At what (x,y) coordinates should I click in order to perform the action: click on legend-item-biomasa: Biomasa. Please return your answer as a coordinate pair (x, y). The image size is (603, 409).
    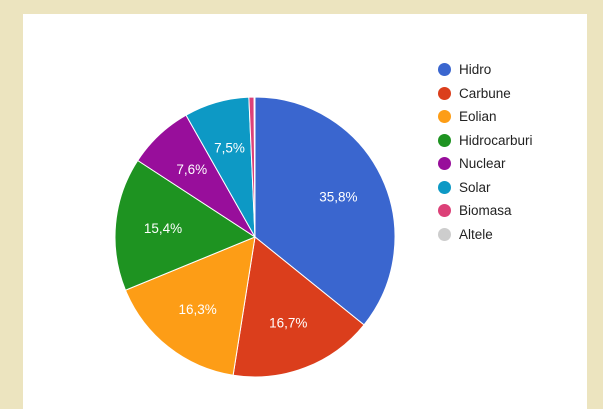
    Looking at the image, I should click on (485, 211).